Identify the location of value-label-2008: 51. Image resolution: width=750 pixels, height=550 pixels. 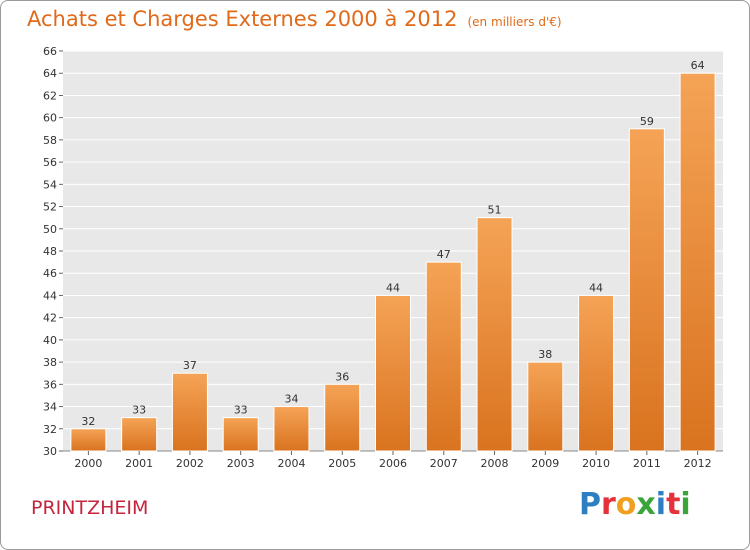
(495, 210).